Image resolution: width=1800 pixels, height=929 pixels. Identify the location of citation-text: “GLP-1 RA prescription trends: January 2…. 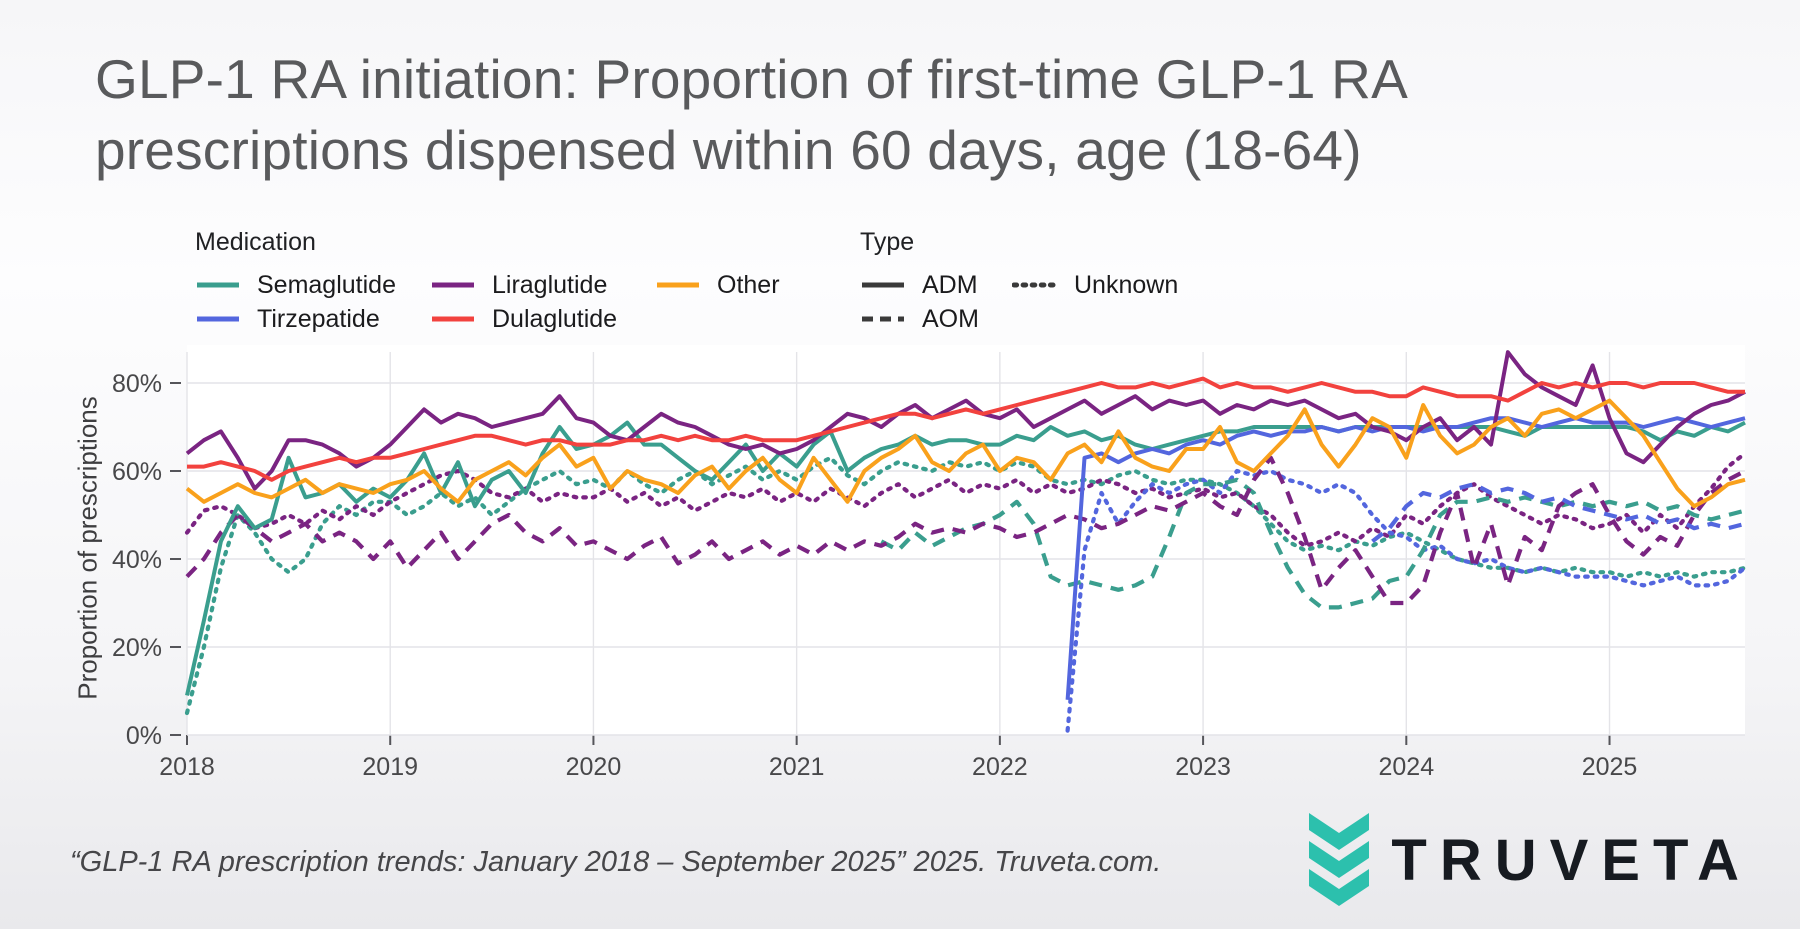
(616, 862).